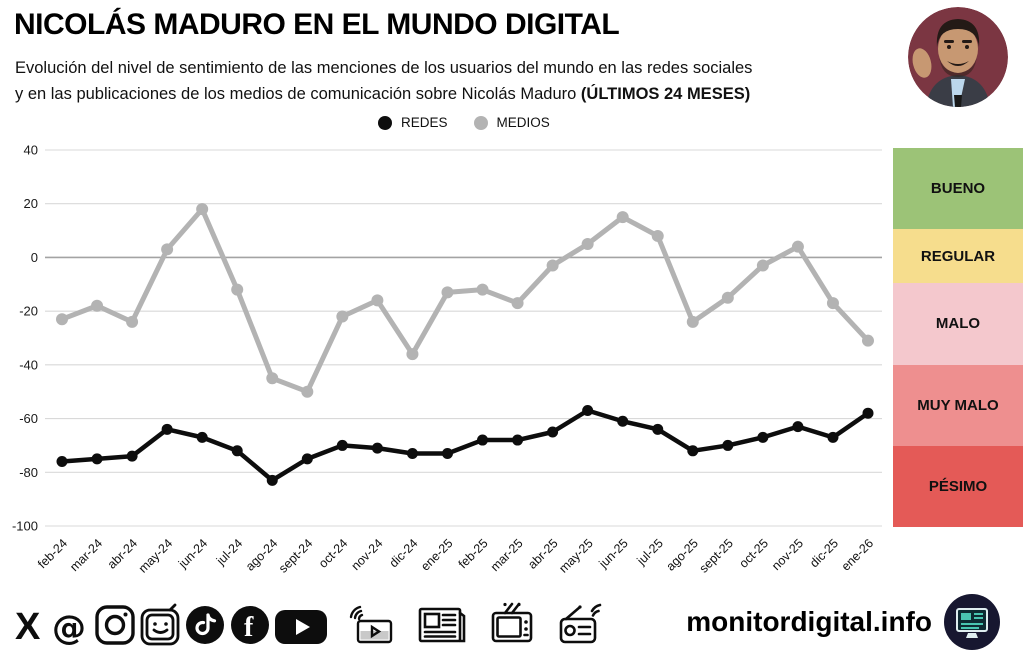 The image size is (1024, 660). What do you see at coordinates (249, 627) in the screenshot?
I see `svg-text: f` at bounding box center [249, 627].